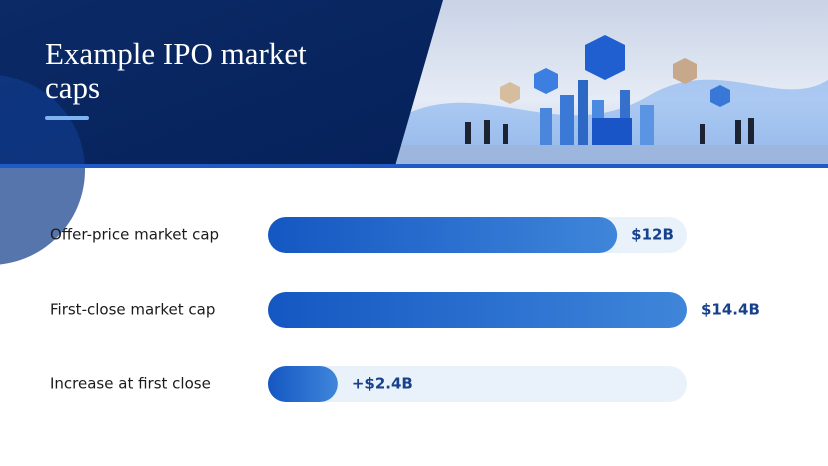  Describe the element at coordinates (477, 384) in the screenshot. I see `bar-track` at that location.